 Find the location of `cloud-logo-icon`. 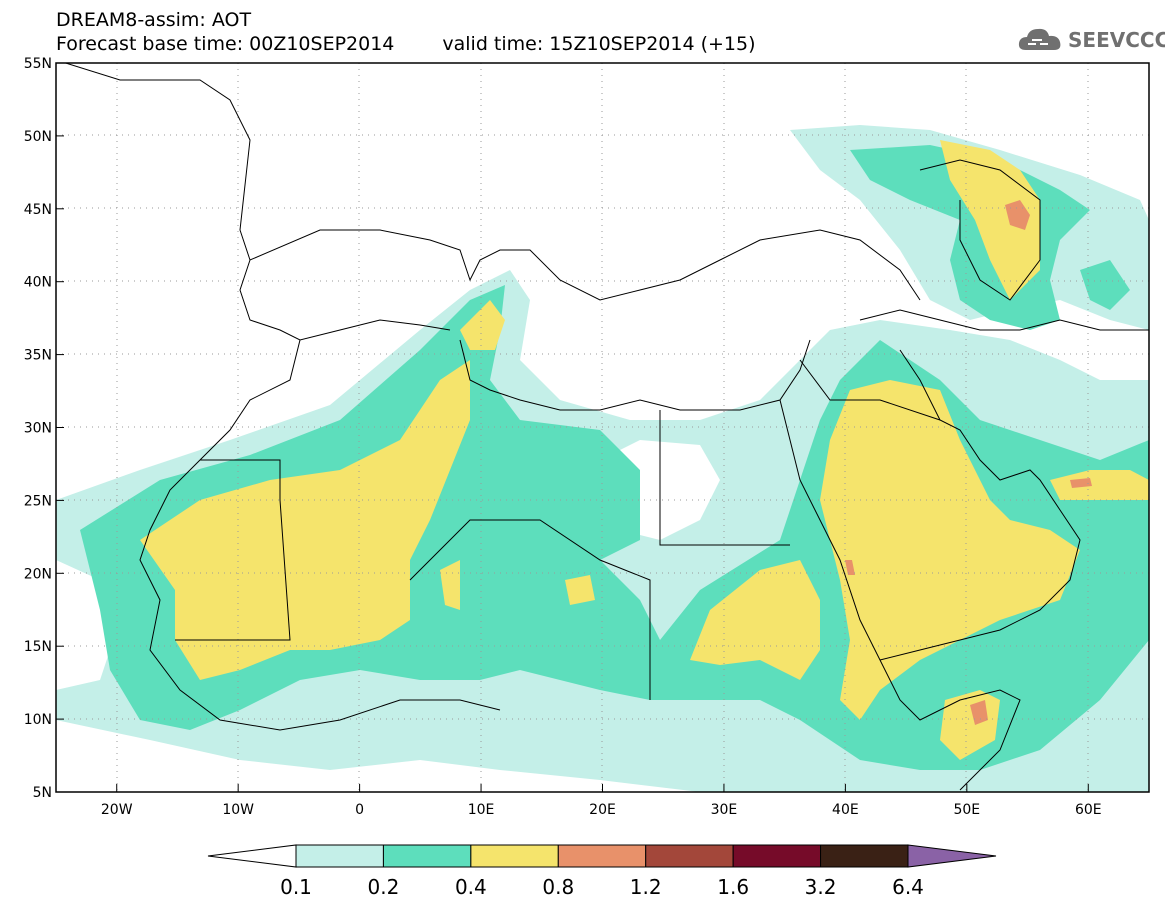

cloud-logo-icon is located at coordinates (1039, 39).